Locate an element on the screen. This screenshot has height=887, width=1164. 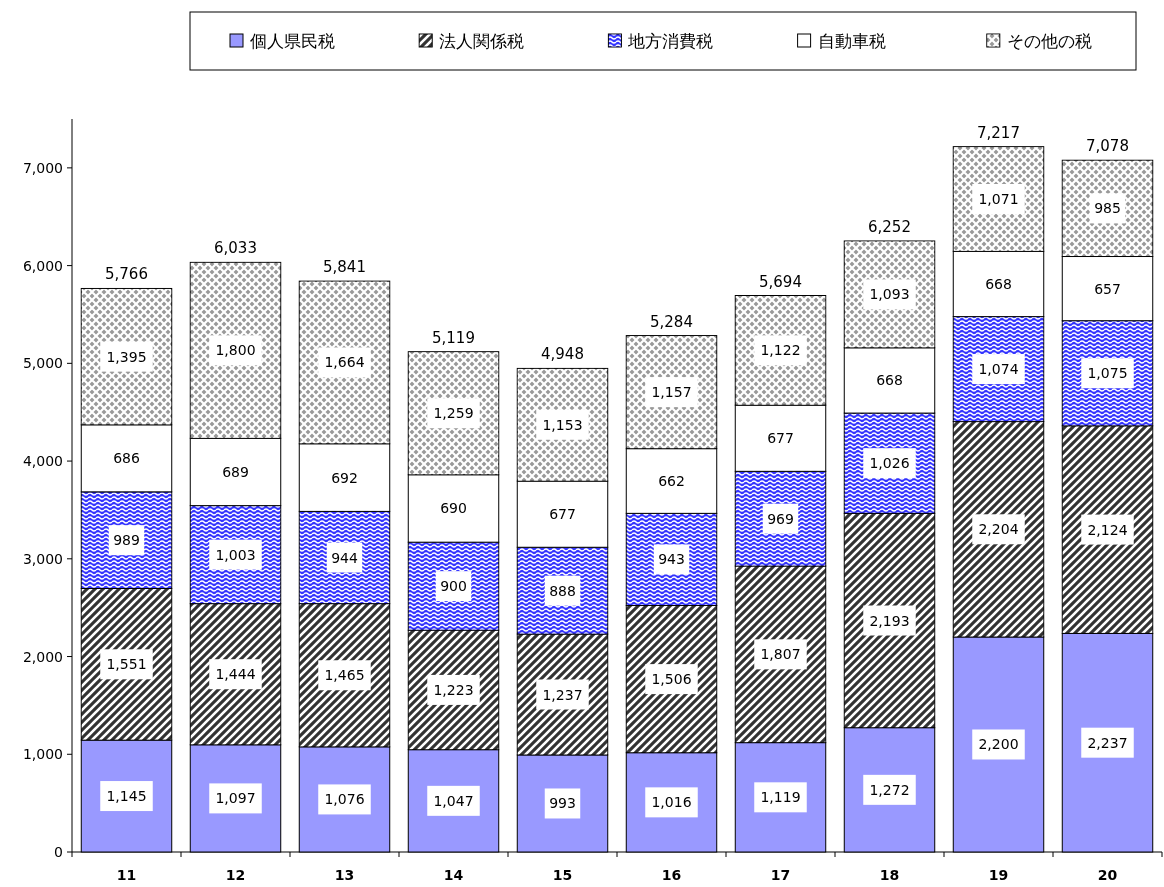
data-label: 1,047 is located at coordinates (453, 800).